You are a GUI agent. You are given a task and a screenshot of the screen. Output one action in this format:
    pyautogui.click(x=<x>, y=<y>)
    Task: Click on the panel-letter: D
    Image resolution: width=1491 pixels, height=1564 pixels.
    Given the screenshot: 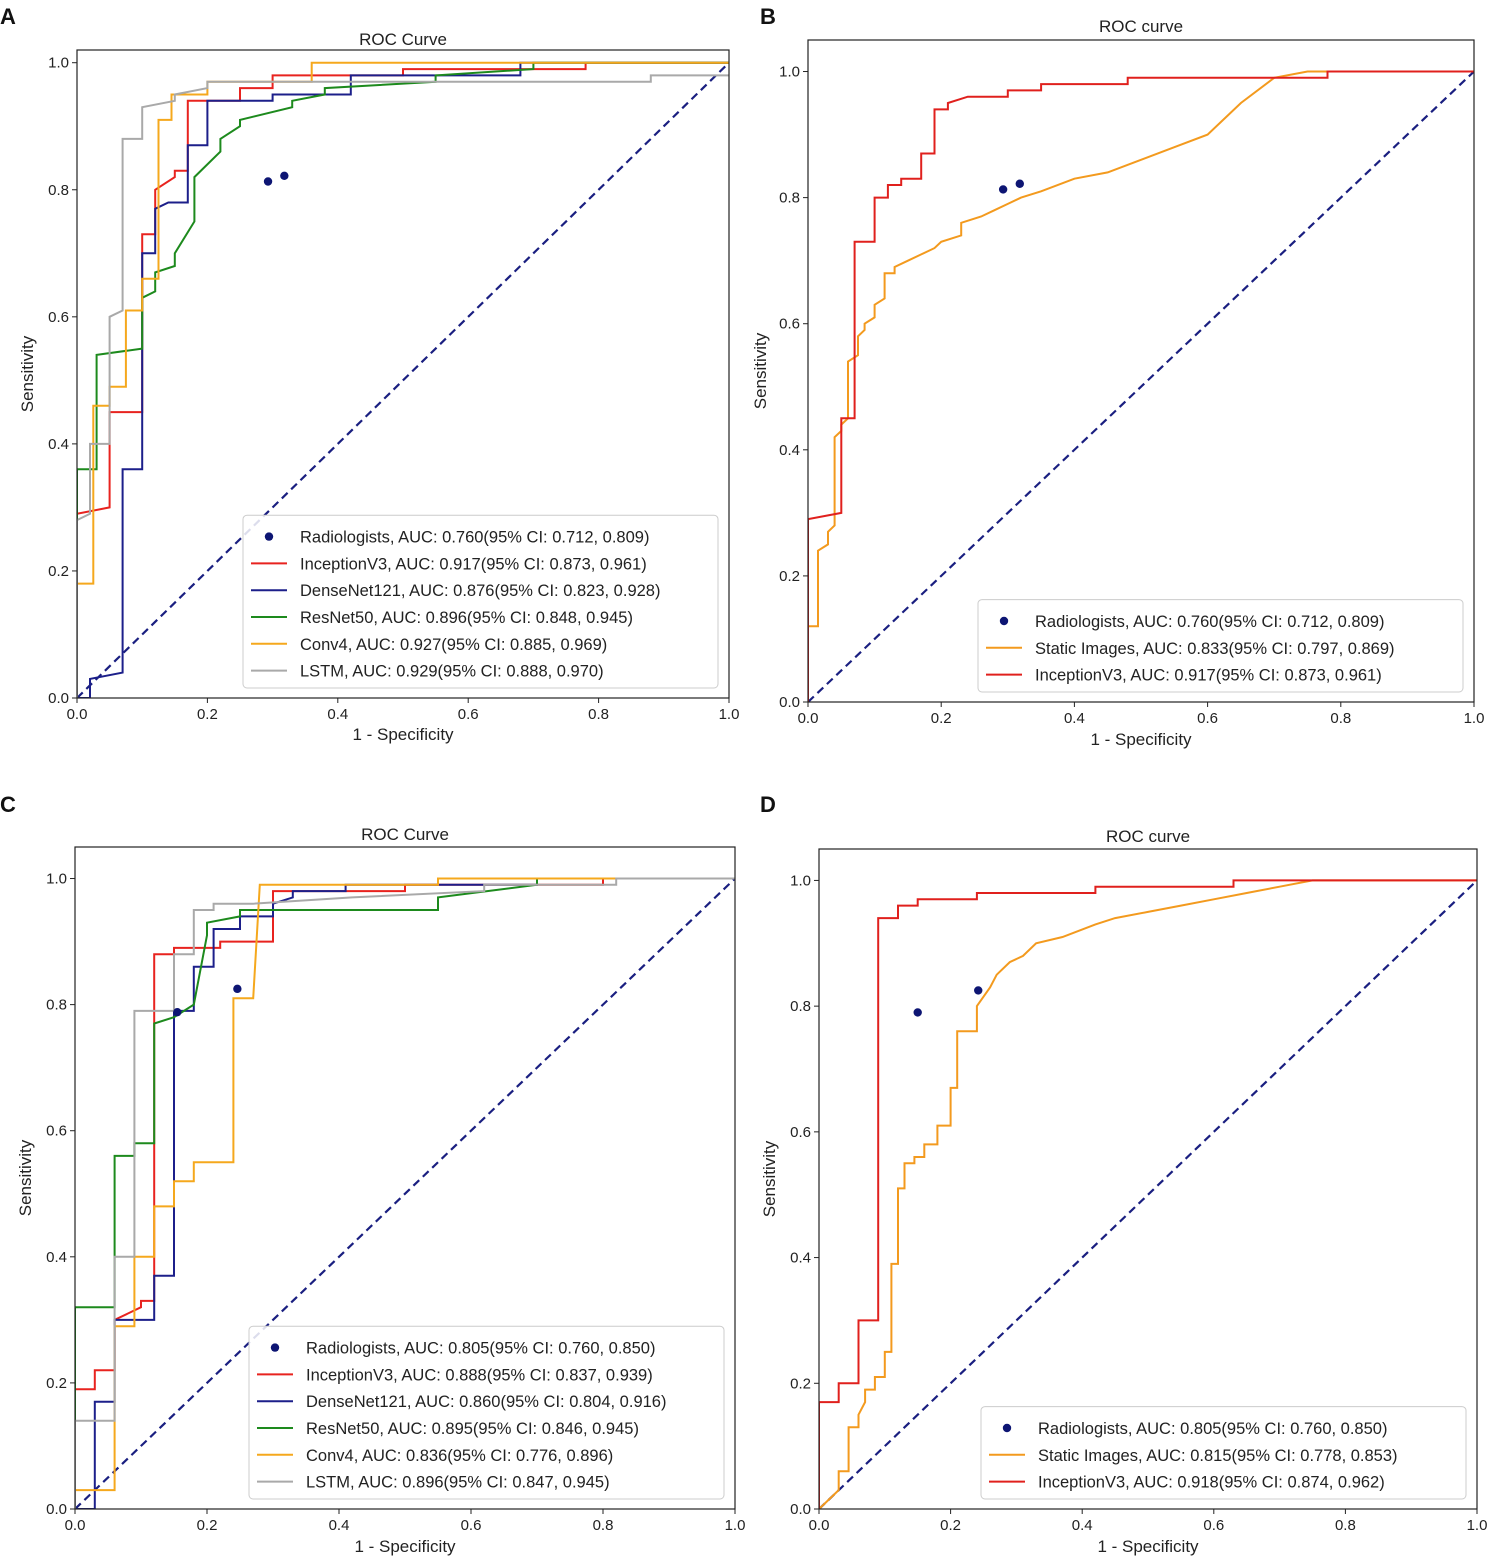 What is the action you would take?
    pyautogui.click(x=768, y=804)
    